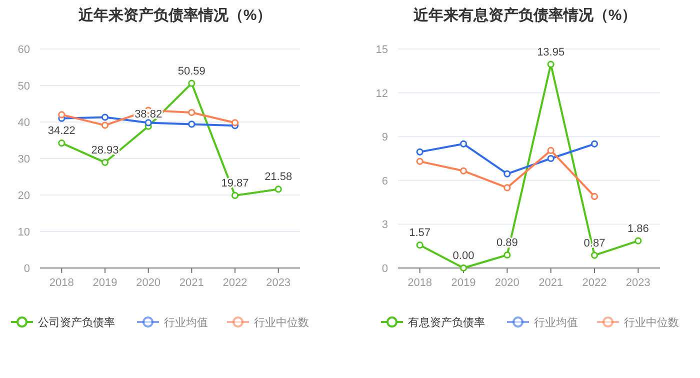 The image size is (700, 378). Describe the element at coordinates (192, 71) in the screenshot. I see `data-label: 50.59` at that location.